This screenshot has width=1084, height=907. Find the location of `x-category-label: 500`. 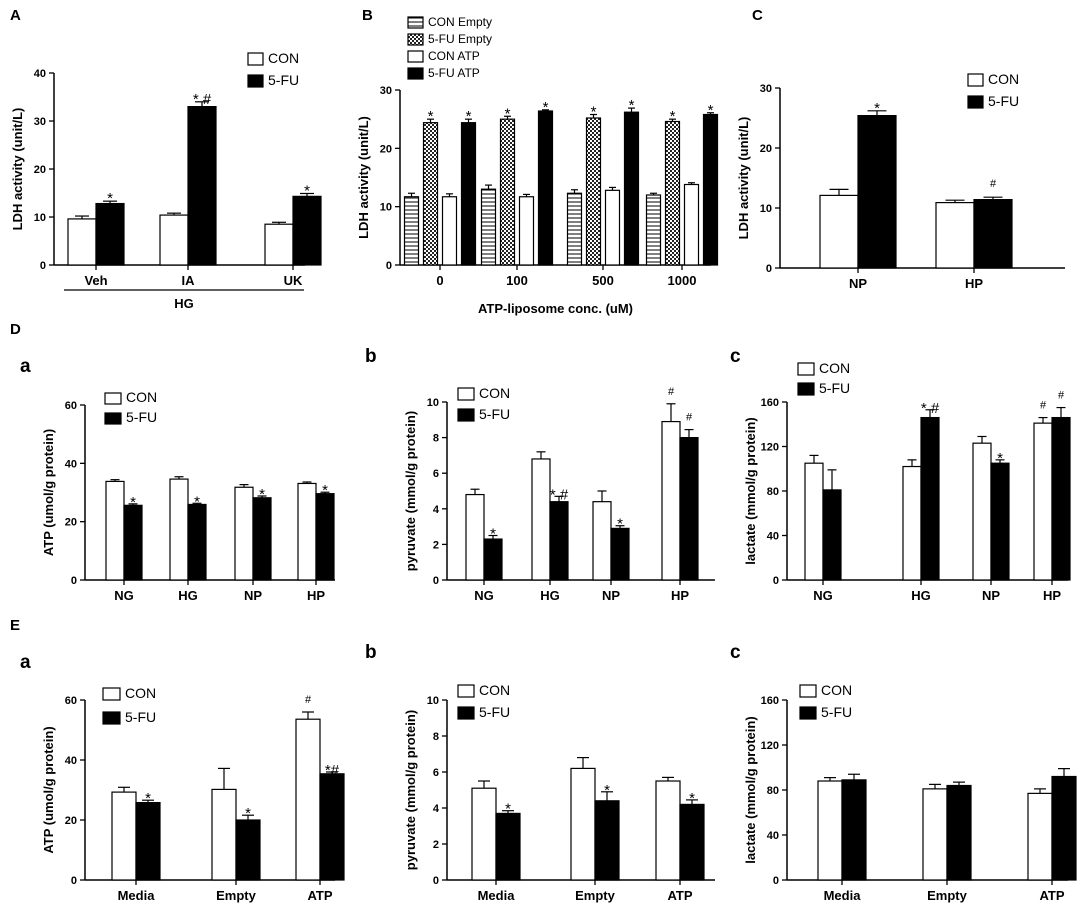

x-category-label: 500 is located at coordinates (603, 280).